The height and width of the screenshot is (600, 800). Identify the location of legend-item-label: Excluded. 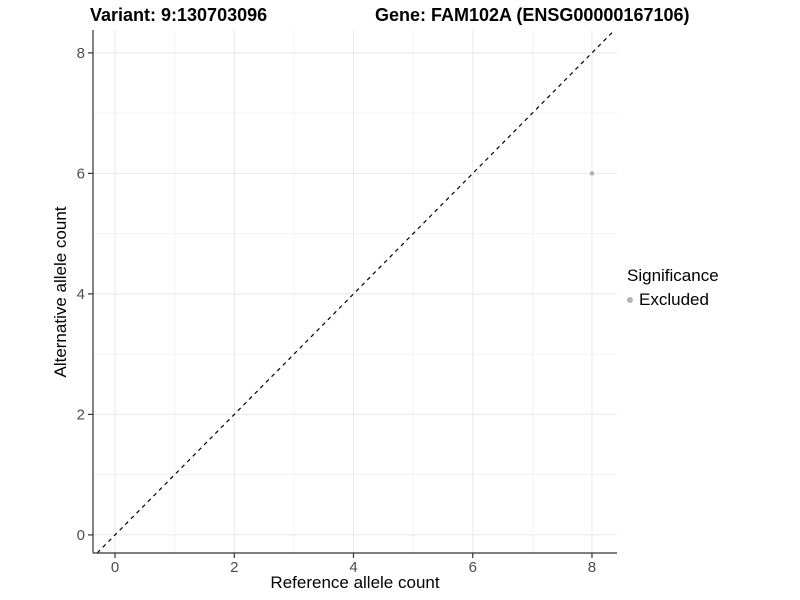
(674, 299).